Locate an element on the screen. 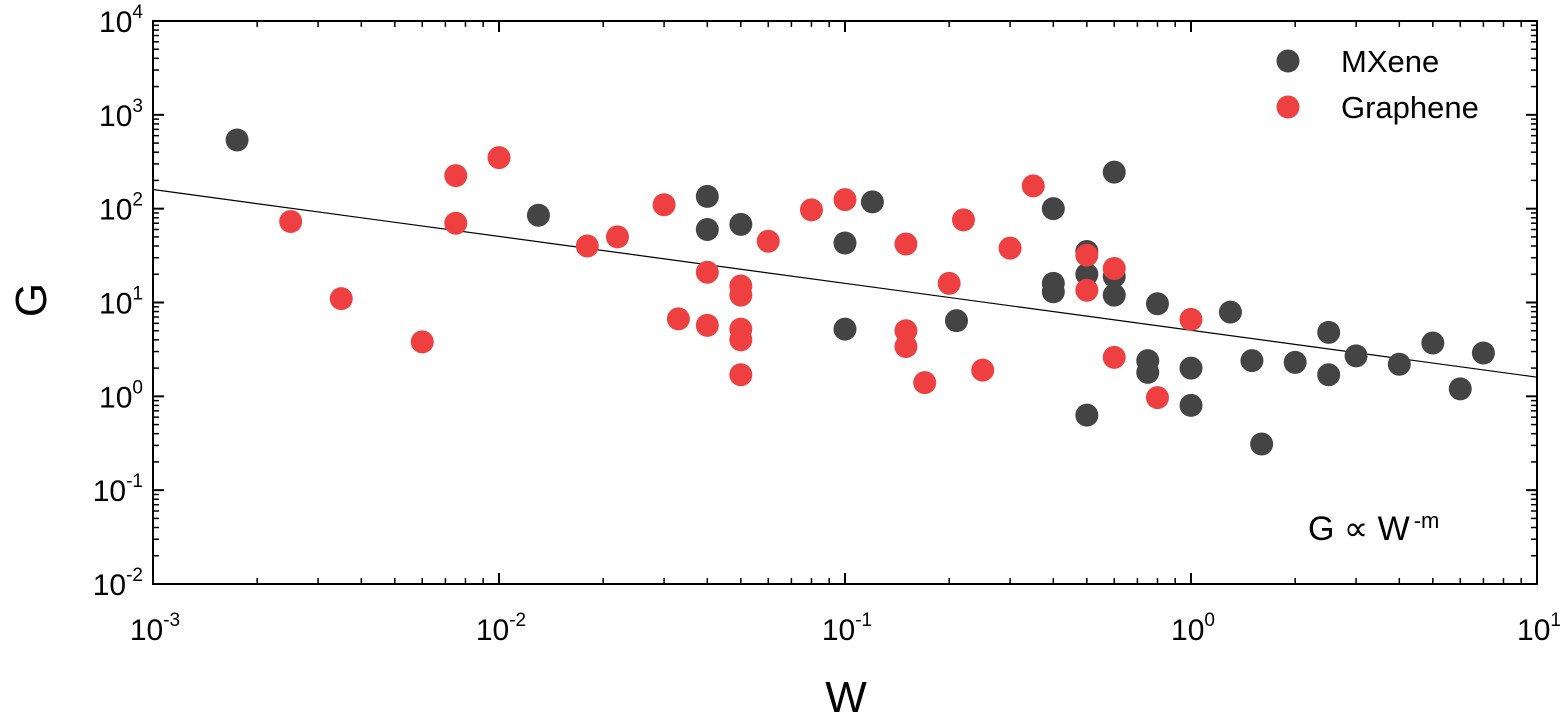 The image size is (1565, 716). x-tick-label: 10⁻² is located at coordinates (501, 628).